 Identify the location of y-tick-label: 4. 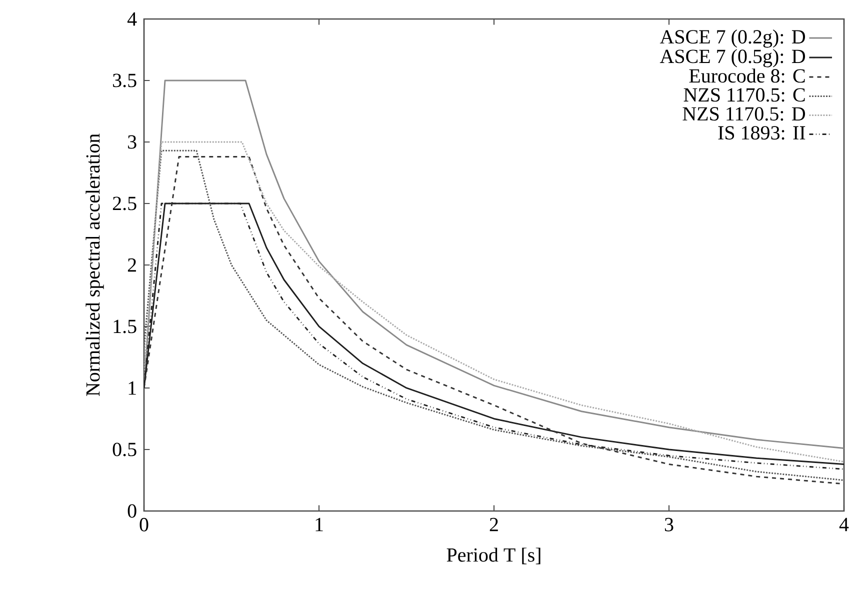
(132, 19).